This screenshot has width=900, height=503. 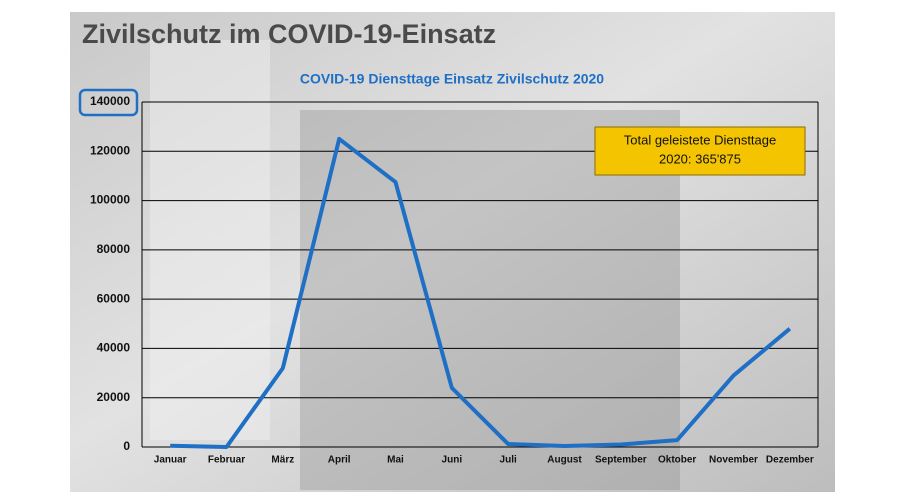 I want to click on x-tick-label: März, so click(x=282, y=460).